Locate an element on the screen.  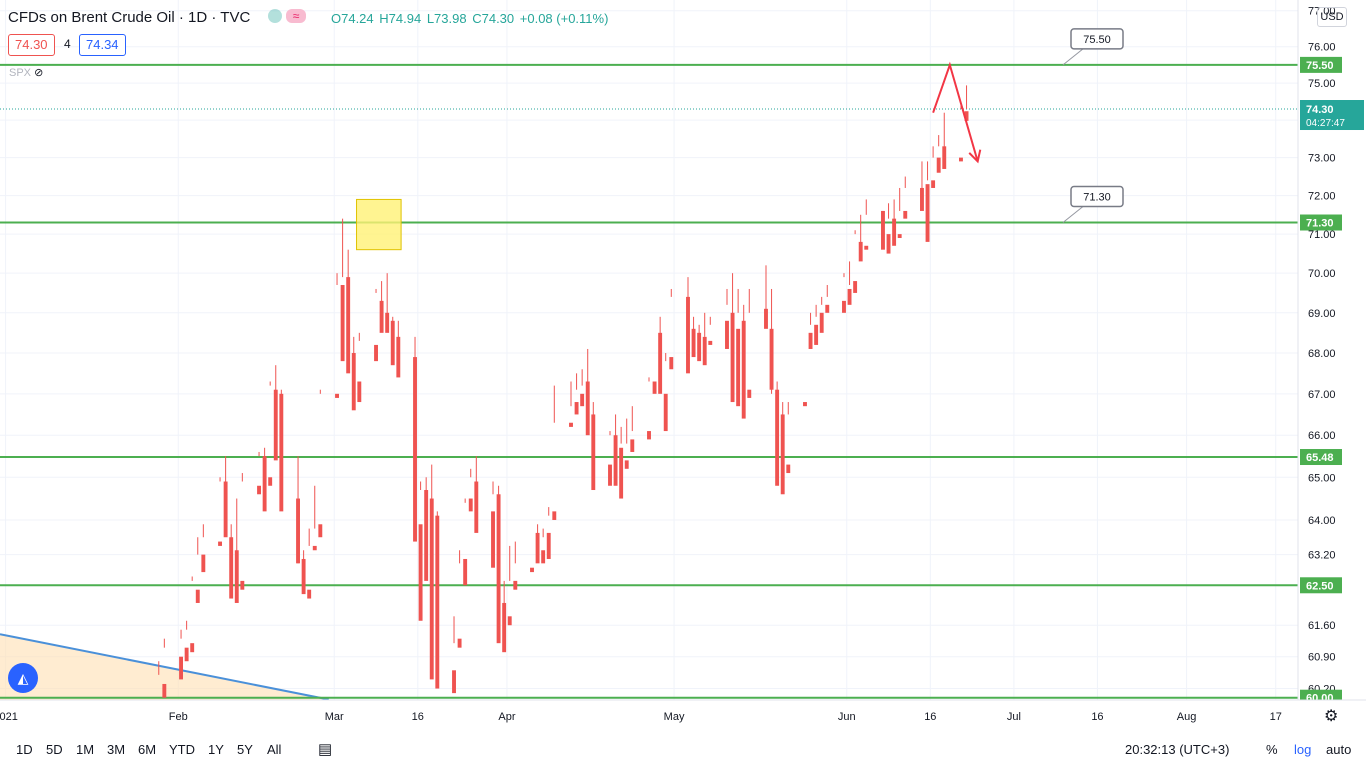
price-tick-label: 73.00 is located at coordinates (1322, 159).